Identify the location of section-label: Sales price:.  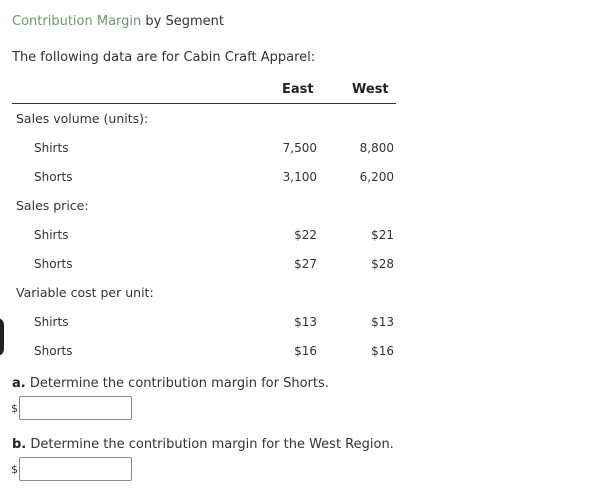
(52, 205).